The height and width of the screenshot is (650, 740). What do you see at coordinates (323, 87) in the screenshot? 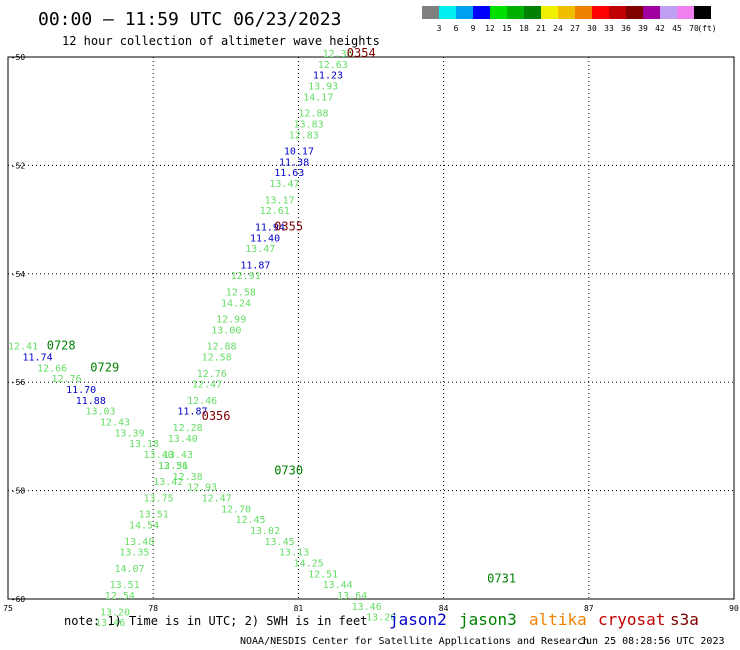
I see `swh-value-label: 13.93` at bounding box center [323, 87].